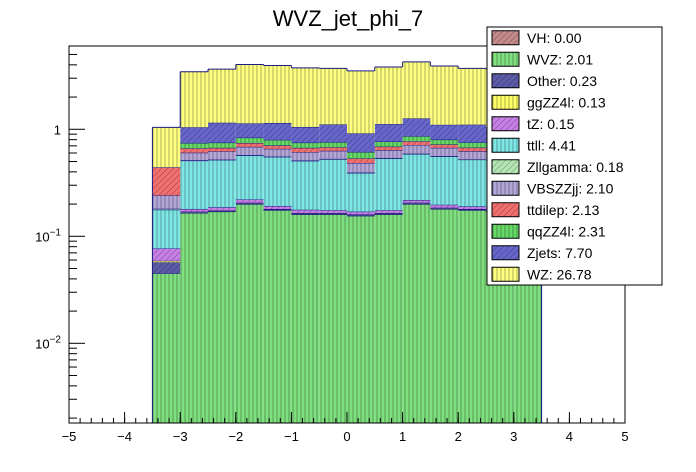 The height and width of the screenshot is (472, 696). I want to click on x-tick-label: 1, so click(402, 436).